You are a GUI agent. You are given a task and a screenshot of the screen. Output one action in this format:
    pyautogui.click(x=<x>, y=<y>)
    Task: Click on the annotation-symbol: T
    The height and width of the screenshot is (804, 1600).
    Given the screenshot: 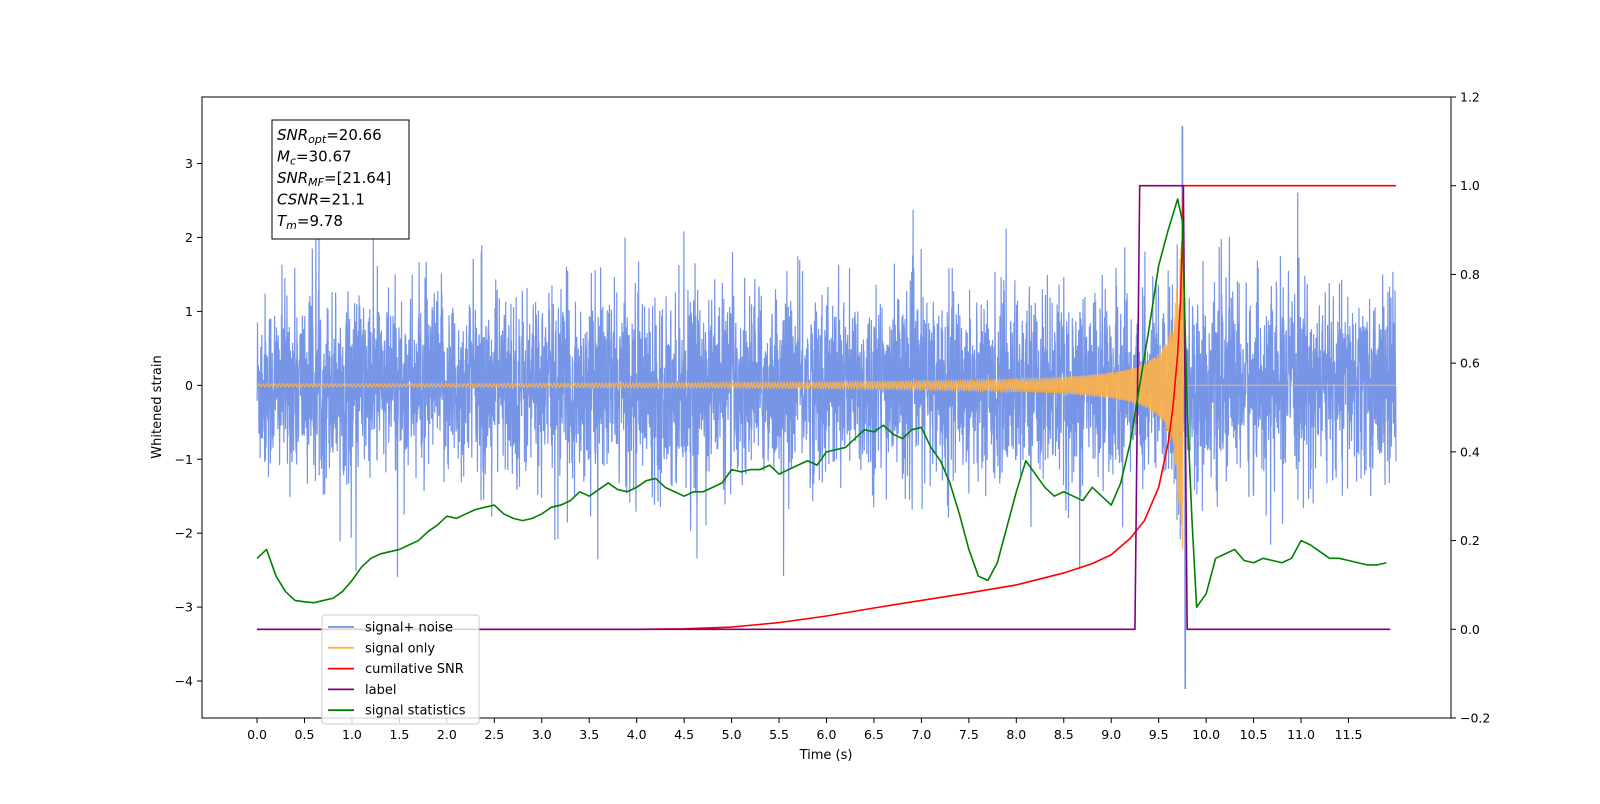 What is the action you would take?
    pyautogui.click(x=282, y=221)
    